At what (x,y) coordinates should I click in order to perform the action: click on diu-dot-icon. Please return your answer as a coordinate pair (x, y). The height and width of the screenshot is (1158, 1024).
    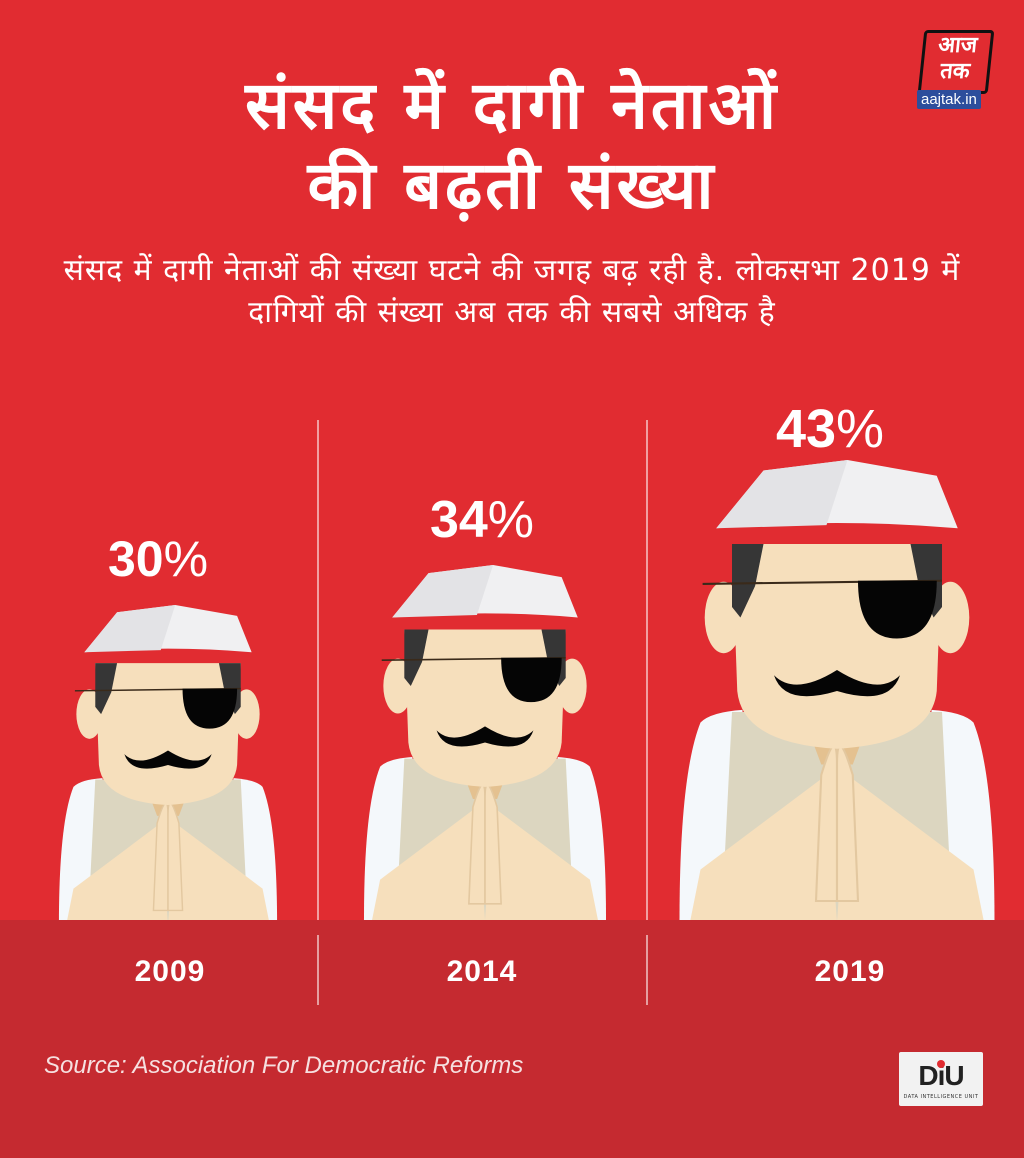
    Looking at the image, I should click on (941, 1064).